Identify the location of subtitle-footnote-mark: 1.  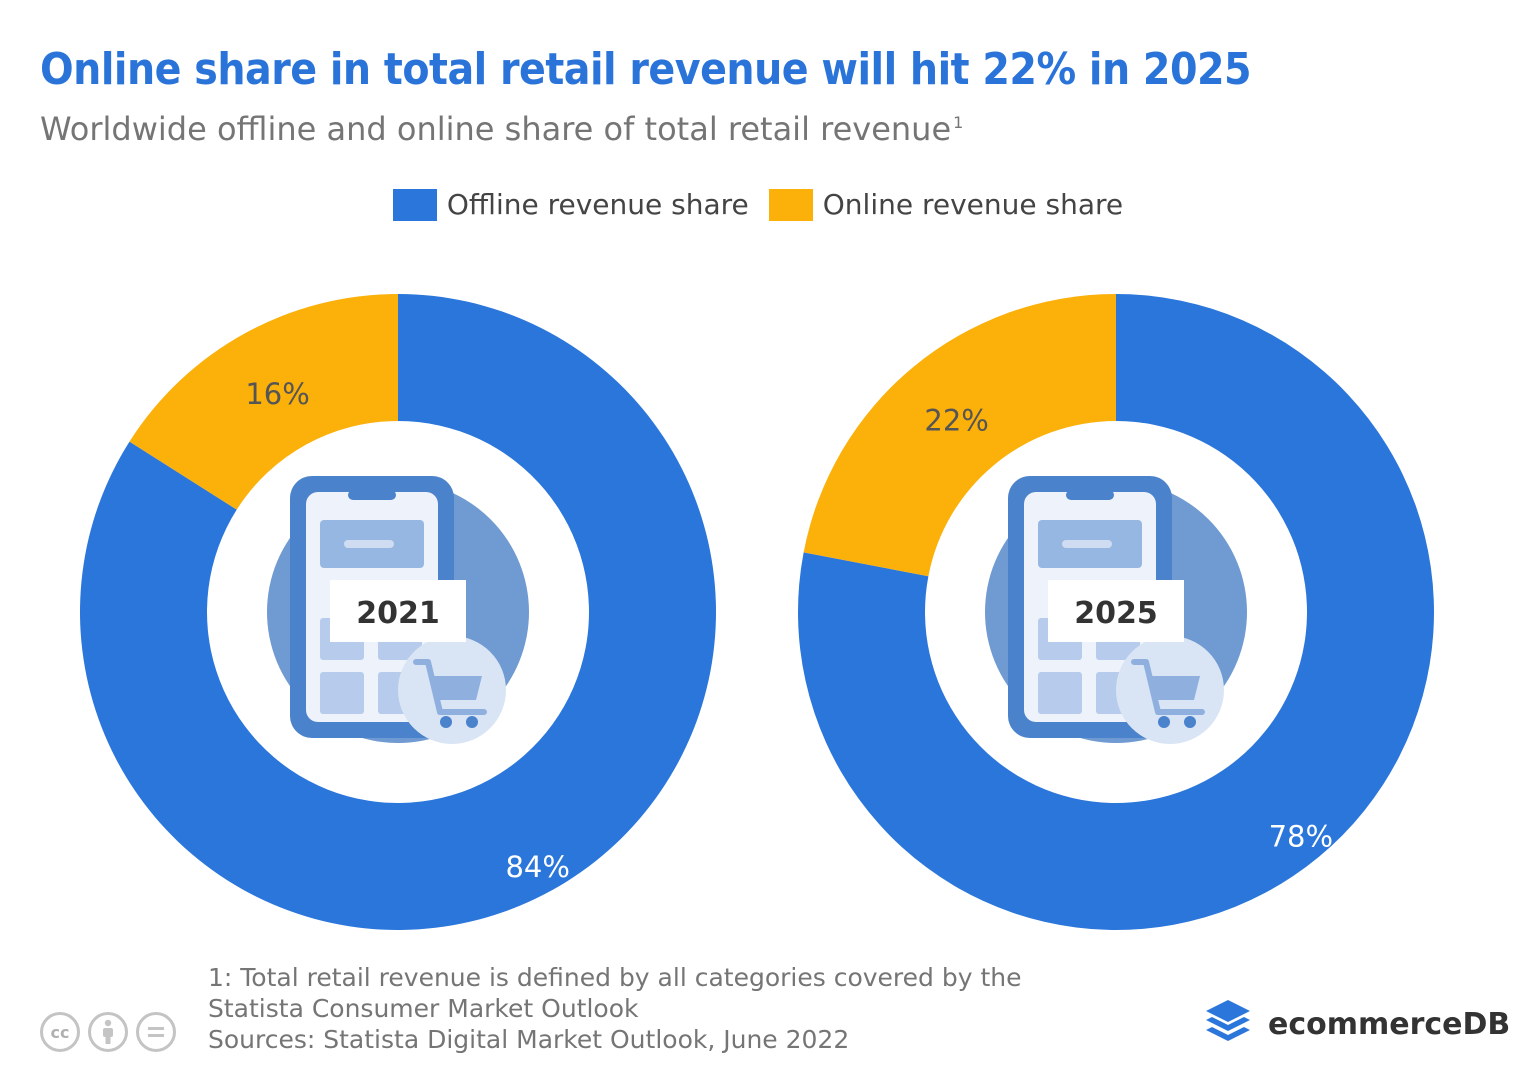
(958, 123).